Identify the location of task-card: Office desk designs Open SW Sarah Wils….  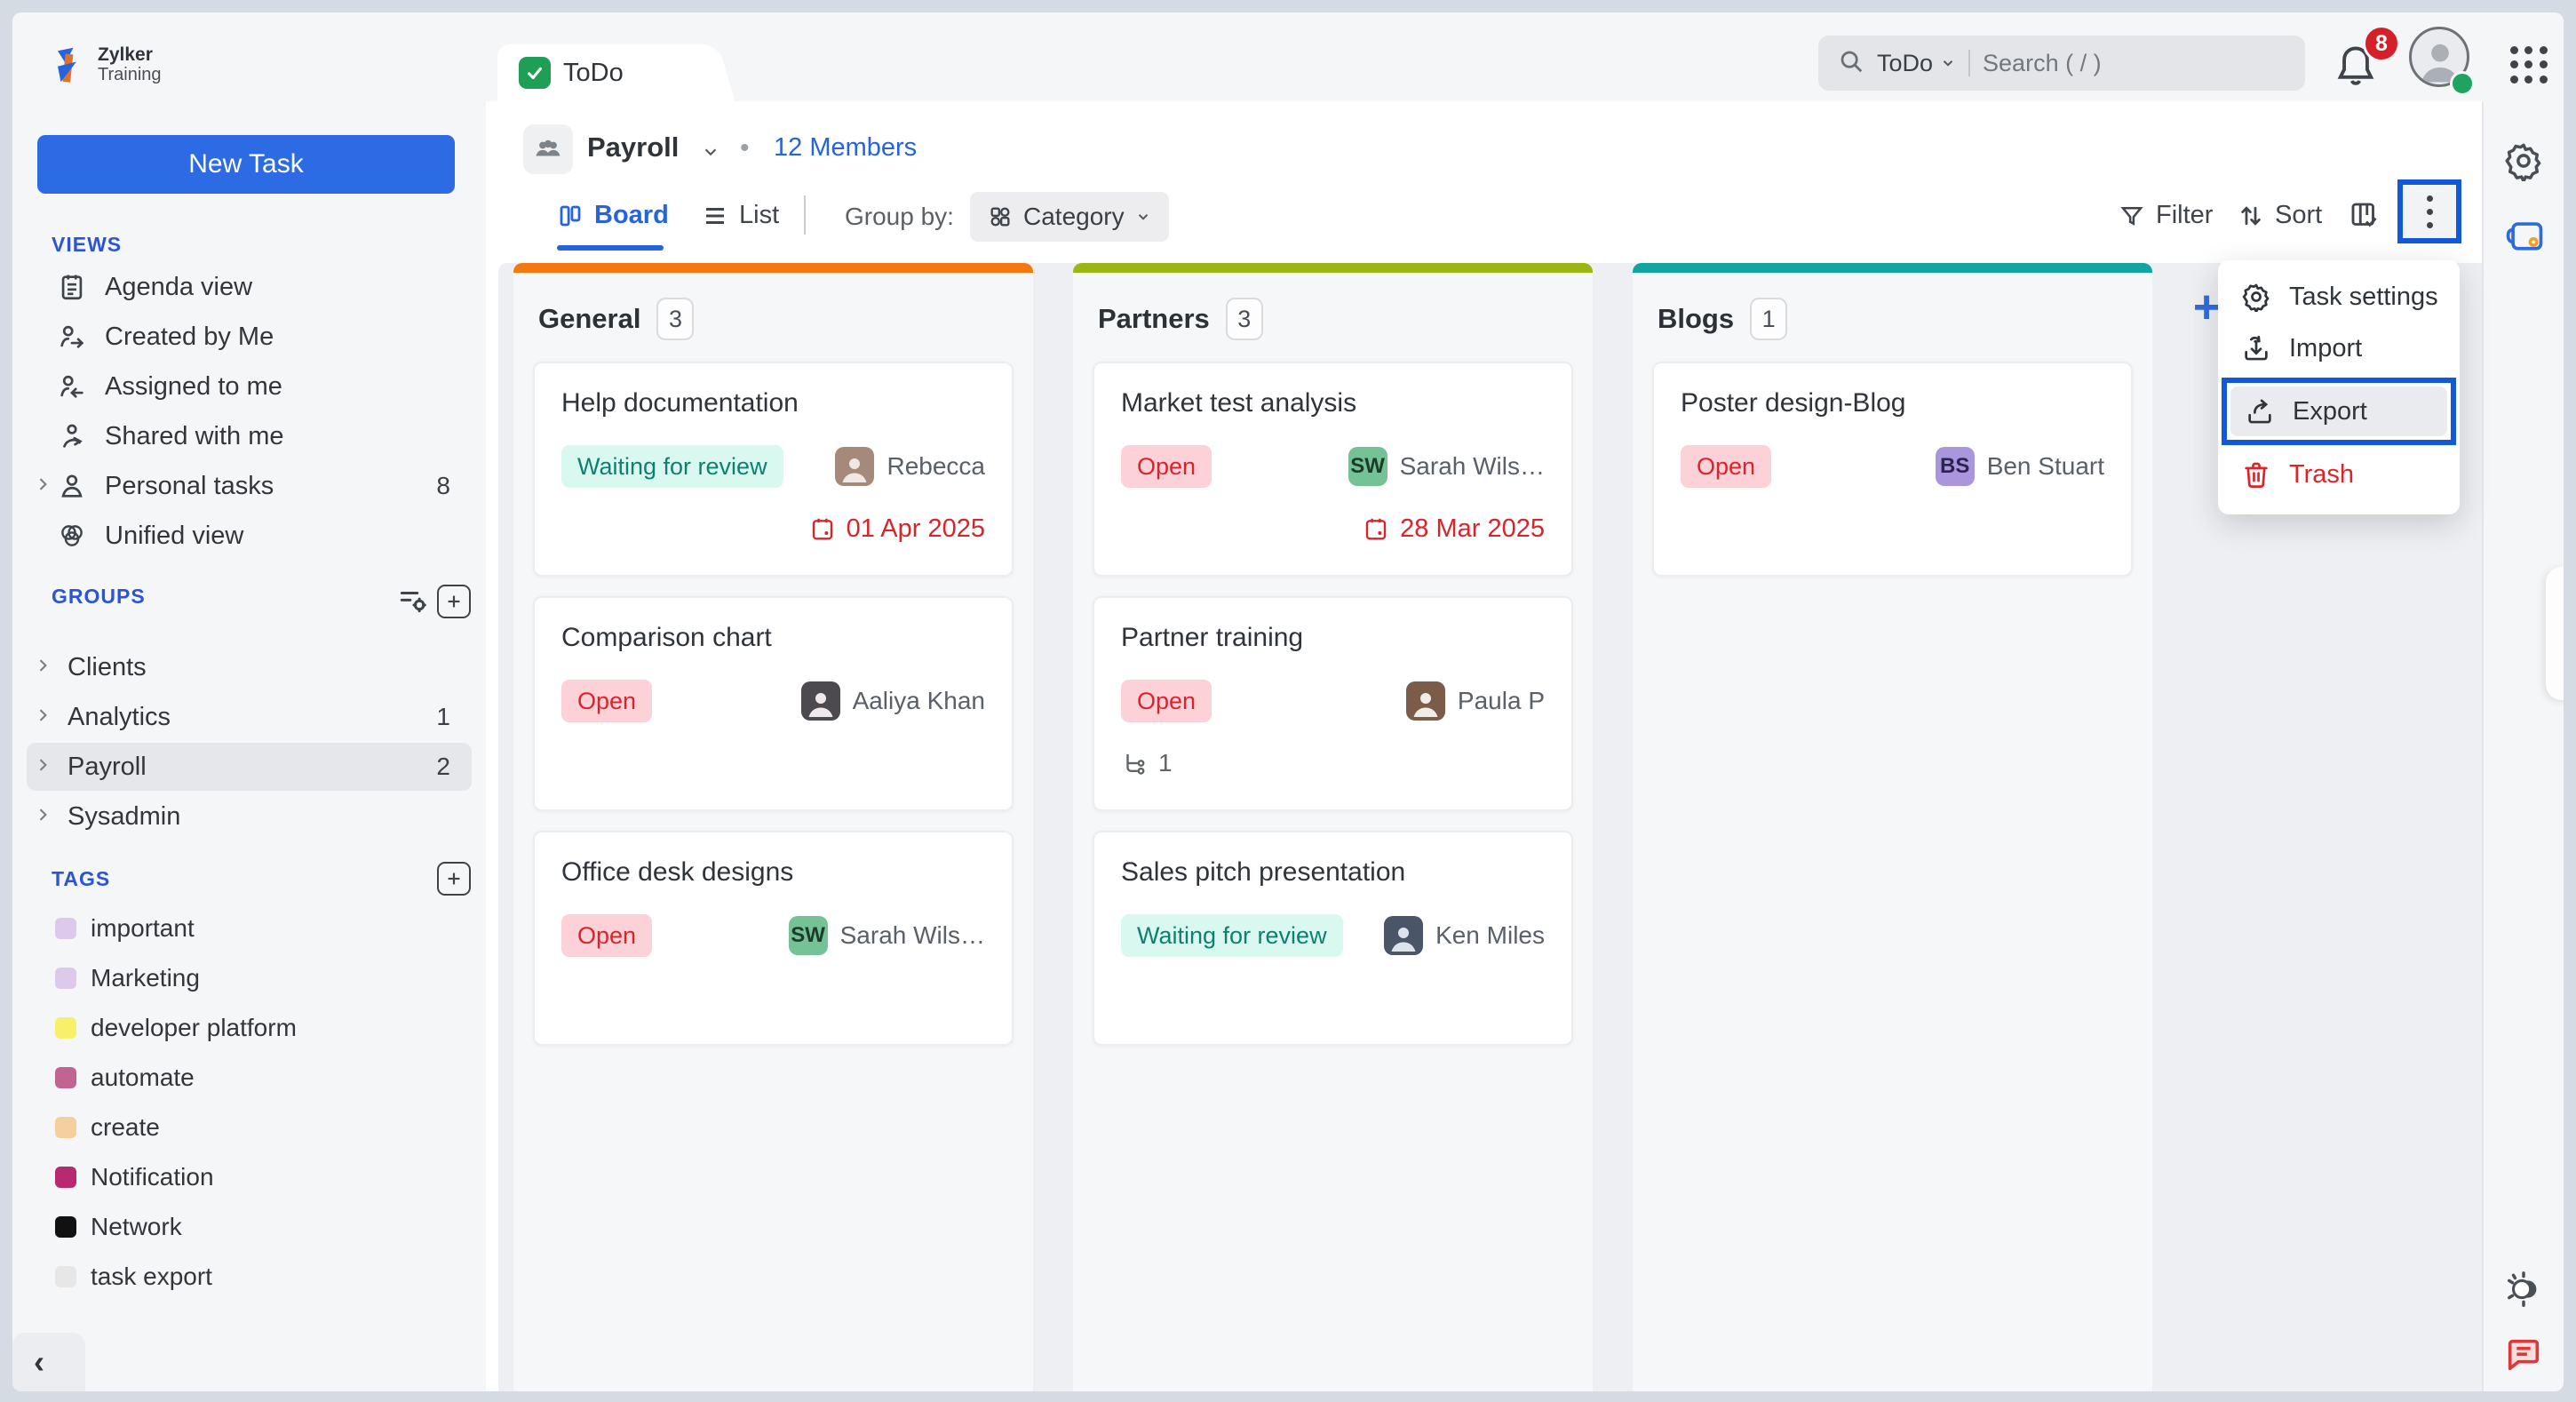
(773, 938).